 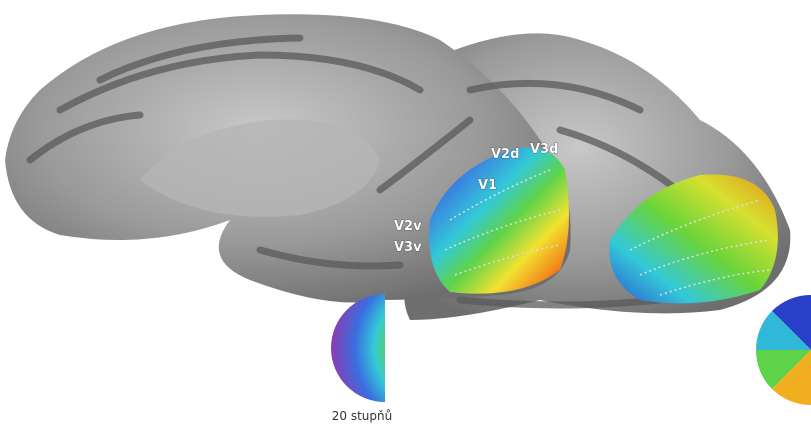 I want to click on boundaries, so click(x=607, y=232).